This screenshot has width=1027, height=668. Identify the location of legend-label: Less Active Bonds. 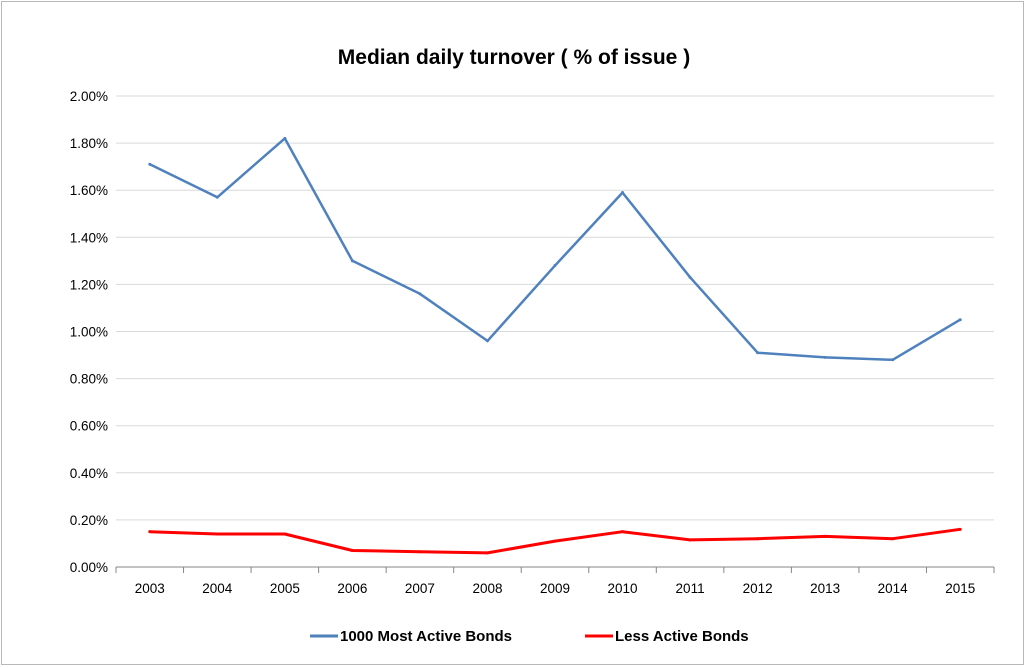
(682, 636).